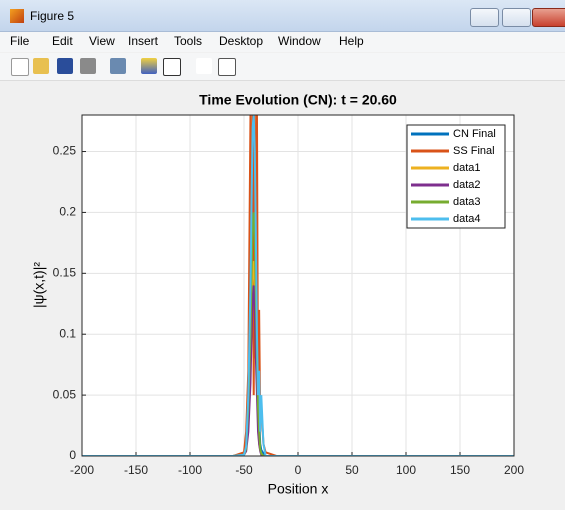 The height and width of the screenshot is (510, 565). I want to click on y-axis-label: |ψ(x,t)|², so click(39, 285).